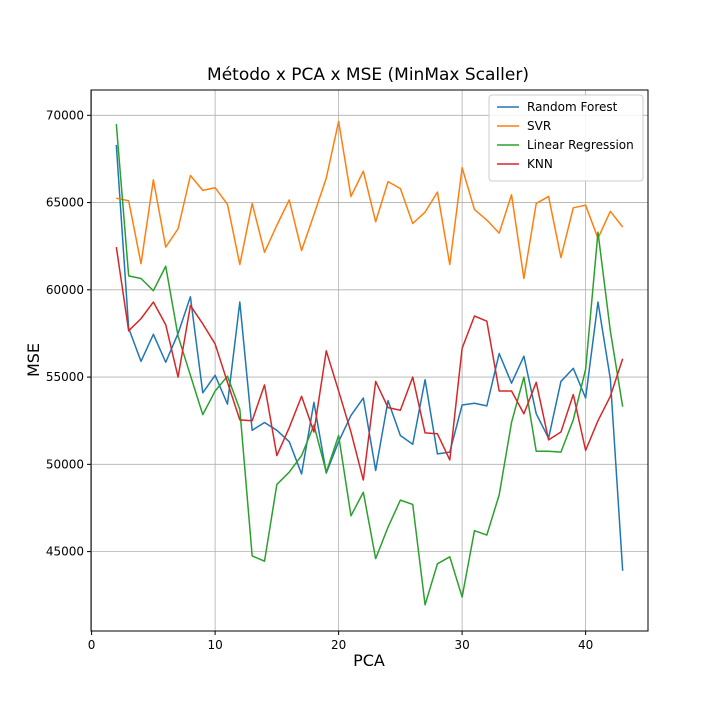  I want to click on x-tick-label: 0, so click(92, 645).